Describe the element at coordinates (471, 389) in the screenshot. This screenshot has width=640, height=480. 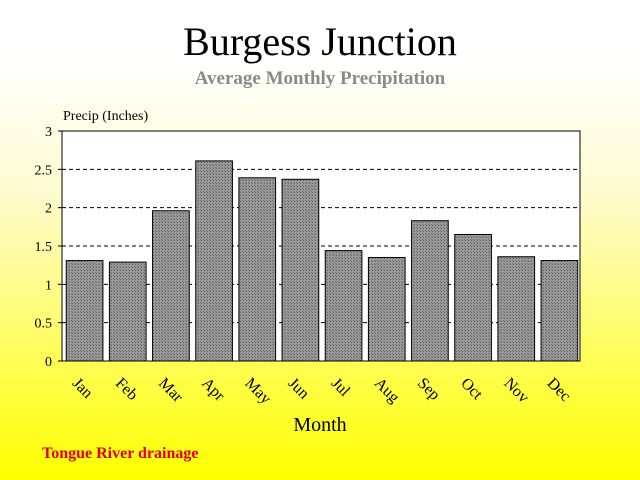
I see `x-tick-label: Oct` at that location.